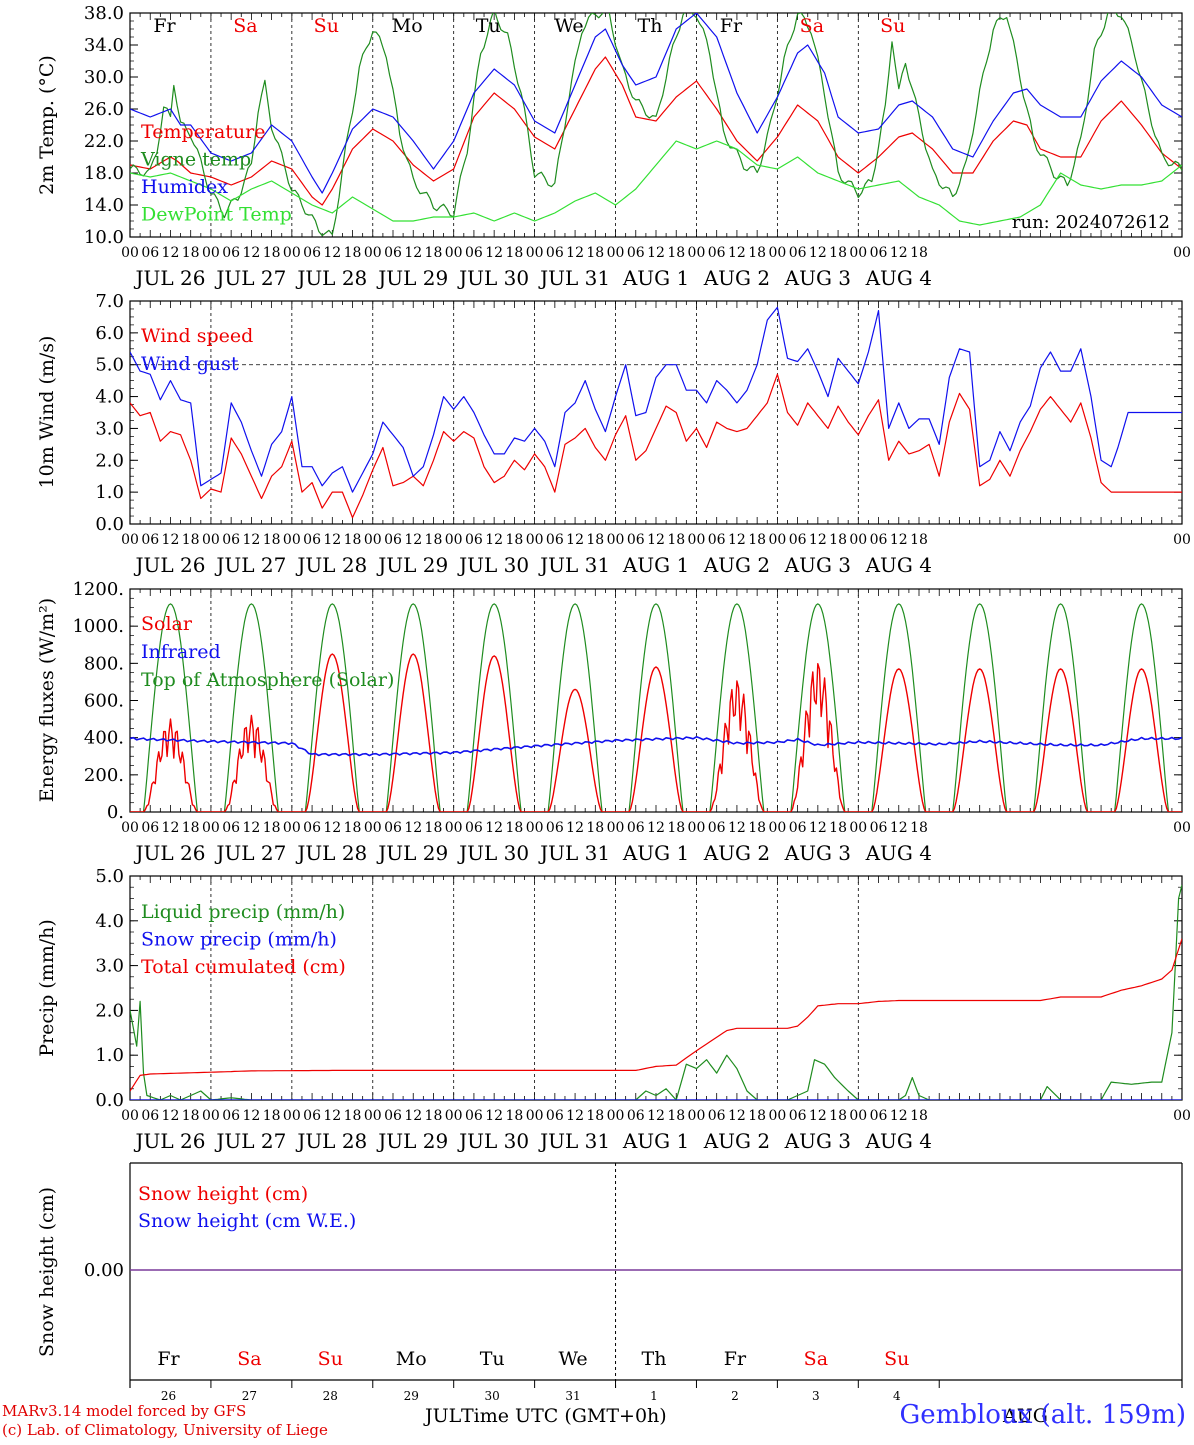  What do you see at coordinates (412, 565) in the screenshot?
I see `date-label: JUL 29` at bounding box center [412, 565].